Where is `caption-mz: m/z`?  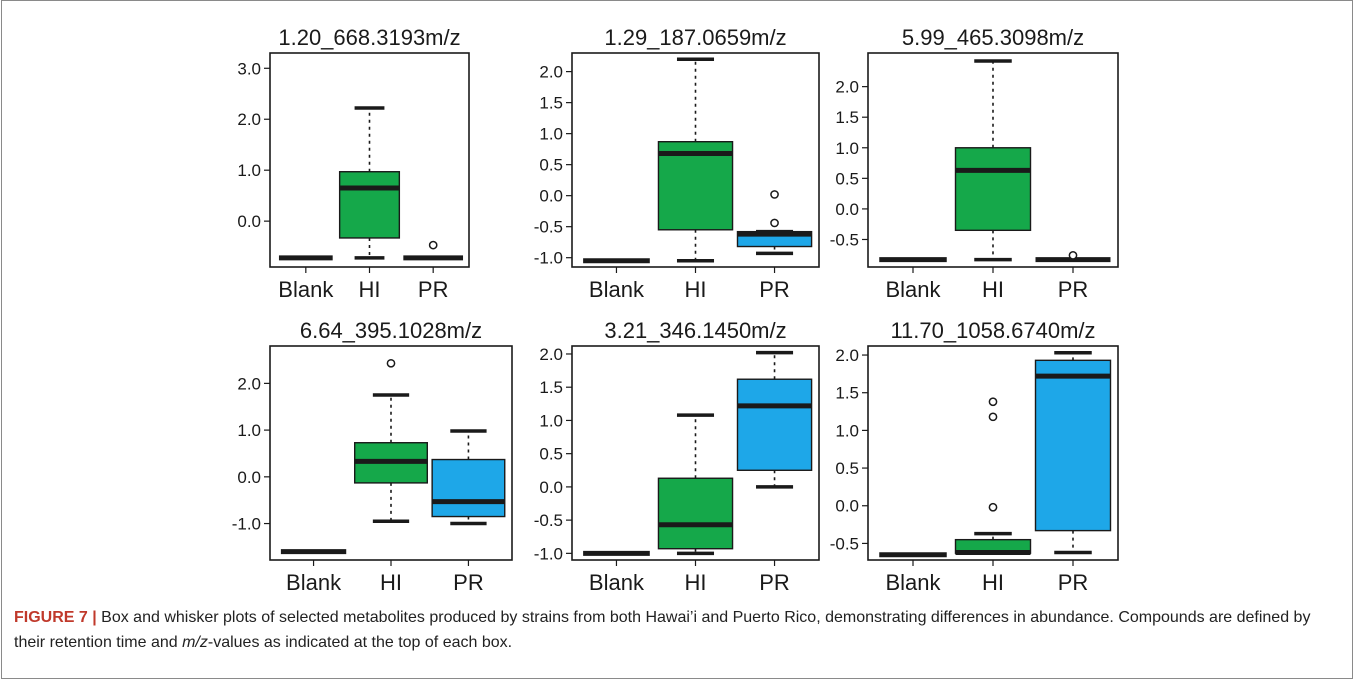
caption-mz: m/z is located at coordinates (195, 642).